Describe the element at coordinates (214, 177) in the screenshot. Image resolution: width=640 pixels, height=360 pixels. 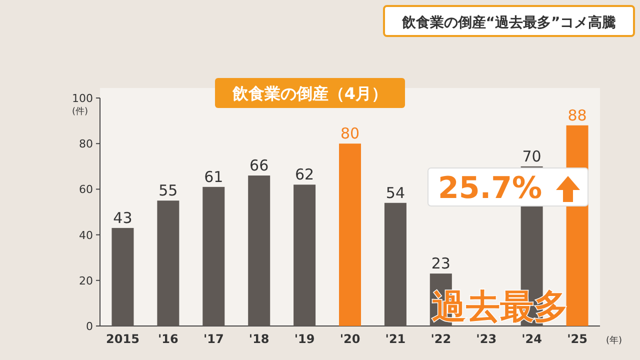
I see `data-label: 61` at that location.